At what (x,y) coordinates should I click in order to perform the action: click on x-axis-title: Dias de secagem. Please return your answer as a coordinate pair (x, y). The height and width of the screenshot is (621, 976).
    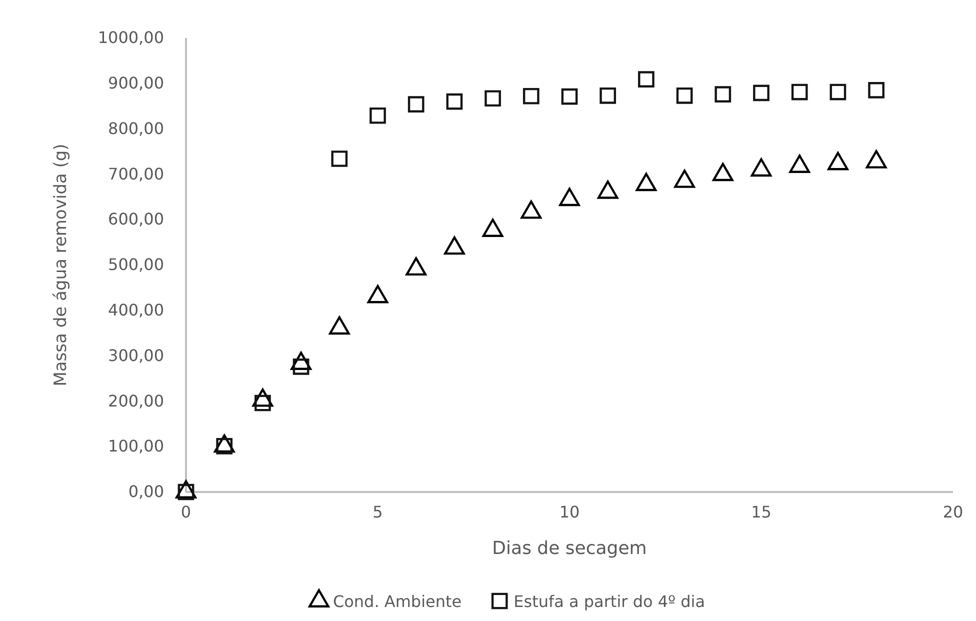
    Looking at the image, I should click on (569, 548).